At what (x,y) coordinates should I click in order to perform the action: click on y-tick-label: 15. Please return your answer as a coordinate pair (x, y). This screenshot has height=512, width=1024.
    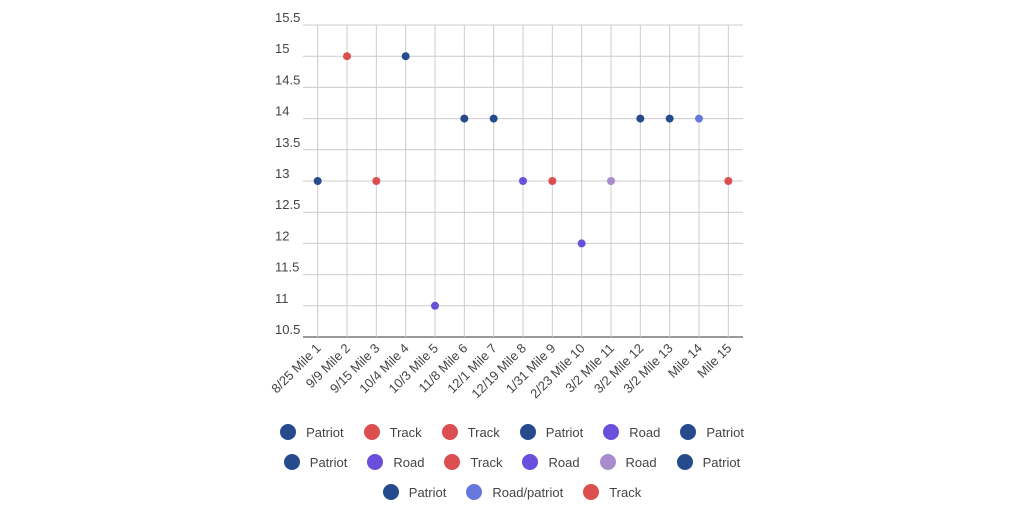
    Looking at the image, I should click on (282, 48).